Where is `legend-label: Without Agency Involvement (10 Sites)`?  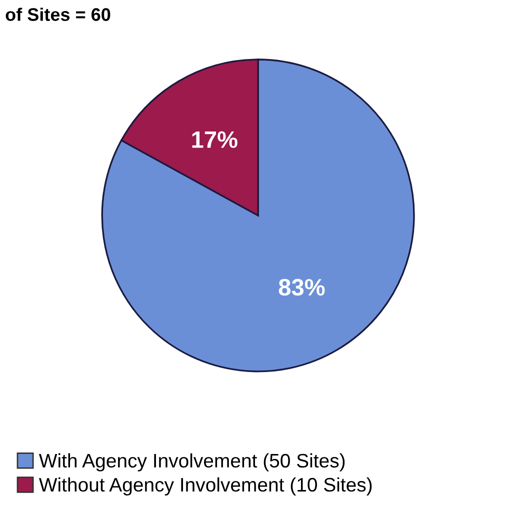 legend-label: Without Agency Involvement (10 Sites) is located at coordinates (205, 486).